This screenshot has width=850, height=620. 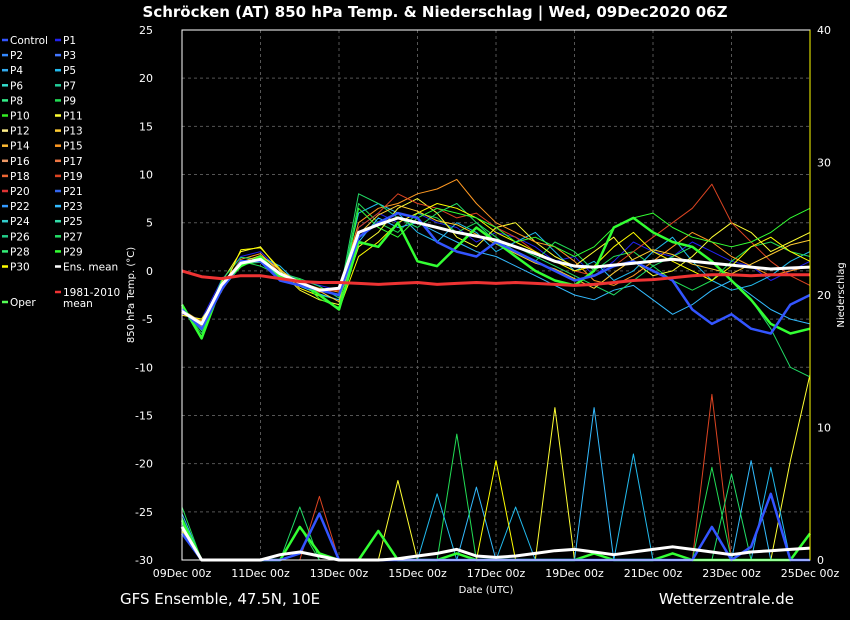 I want to click on x-tick-label: 19Dec 00z, so click(x=574, y=573).